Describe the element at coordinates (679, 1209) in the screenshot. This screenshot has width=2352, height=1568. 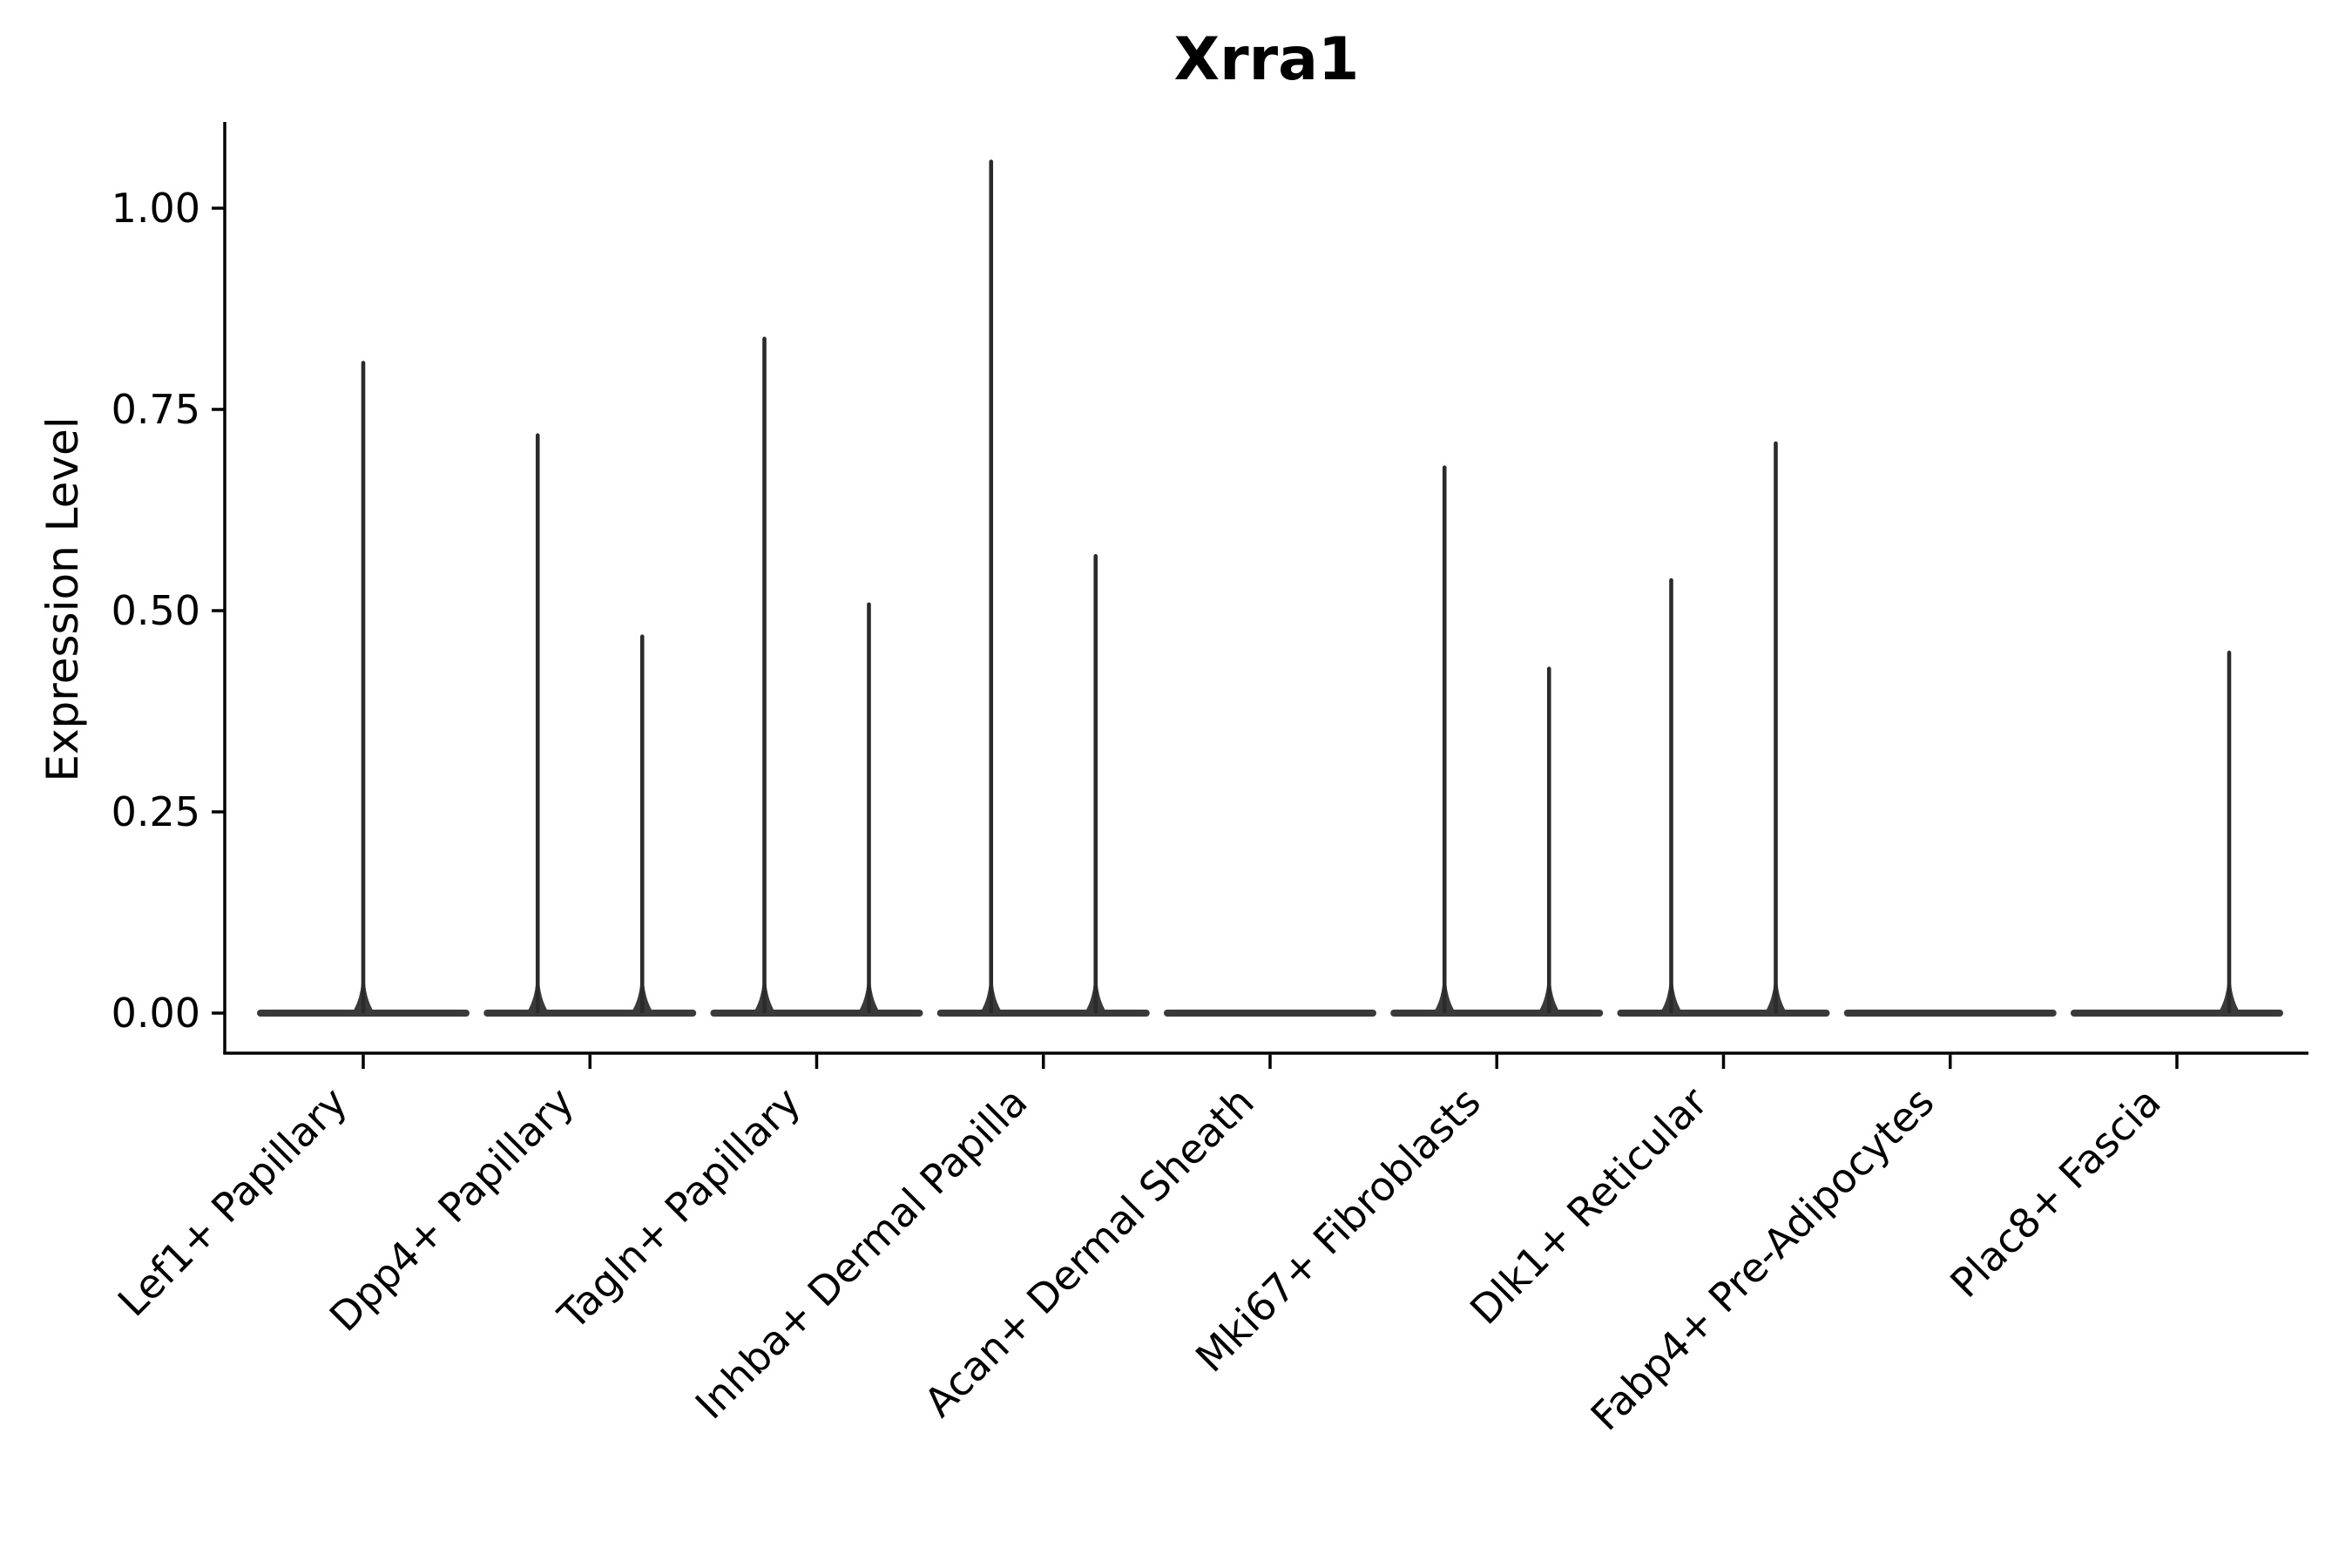
I see `x-tick-label: Tagln+ Papillary` at that location.